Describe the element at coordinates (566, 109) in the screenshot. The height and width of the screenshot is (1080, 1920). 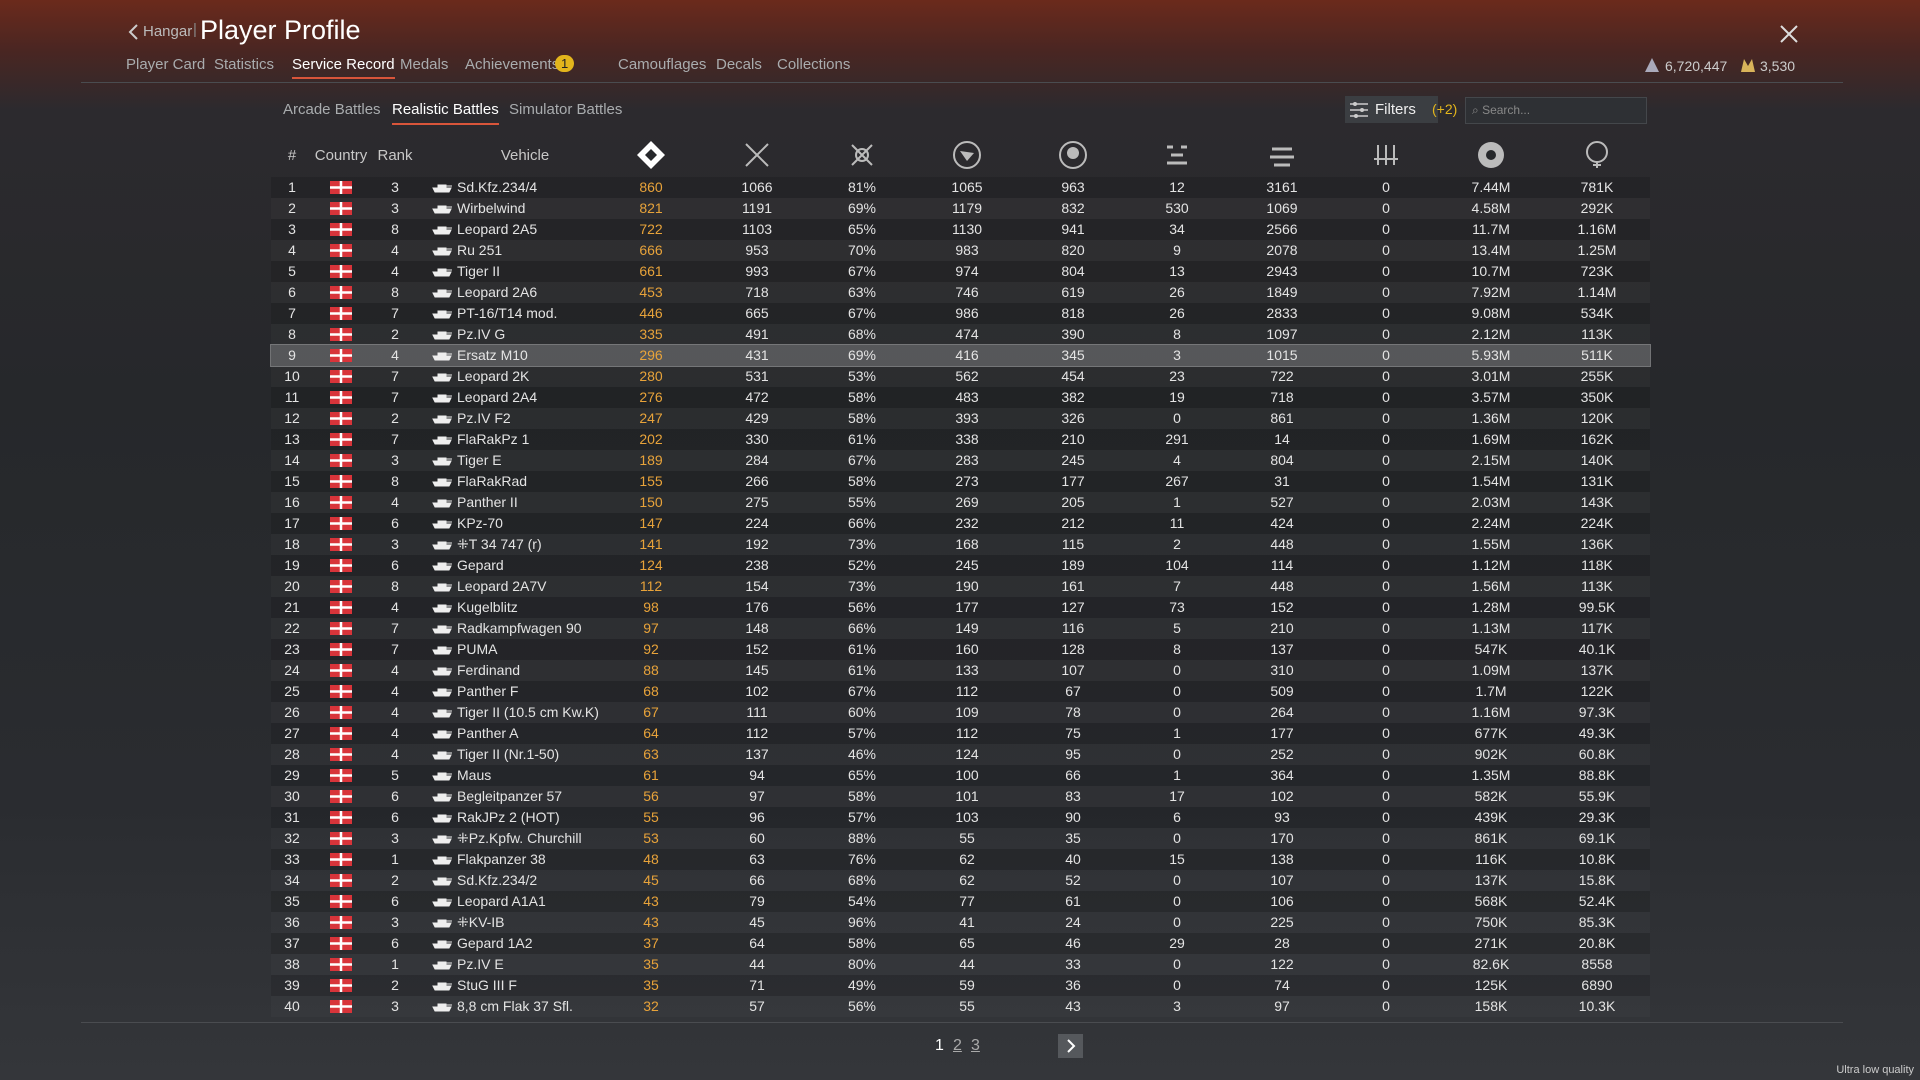
I see `battle-tab: Simulator Battles` at that location.